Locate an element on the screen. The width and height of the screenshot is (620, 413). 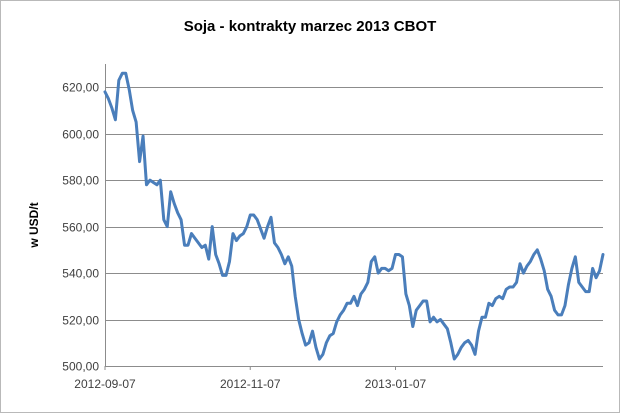
y-tick-label: 540,00 is located at coordinates (80, 274).